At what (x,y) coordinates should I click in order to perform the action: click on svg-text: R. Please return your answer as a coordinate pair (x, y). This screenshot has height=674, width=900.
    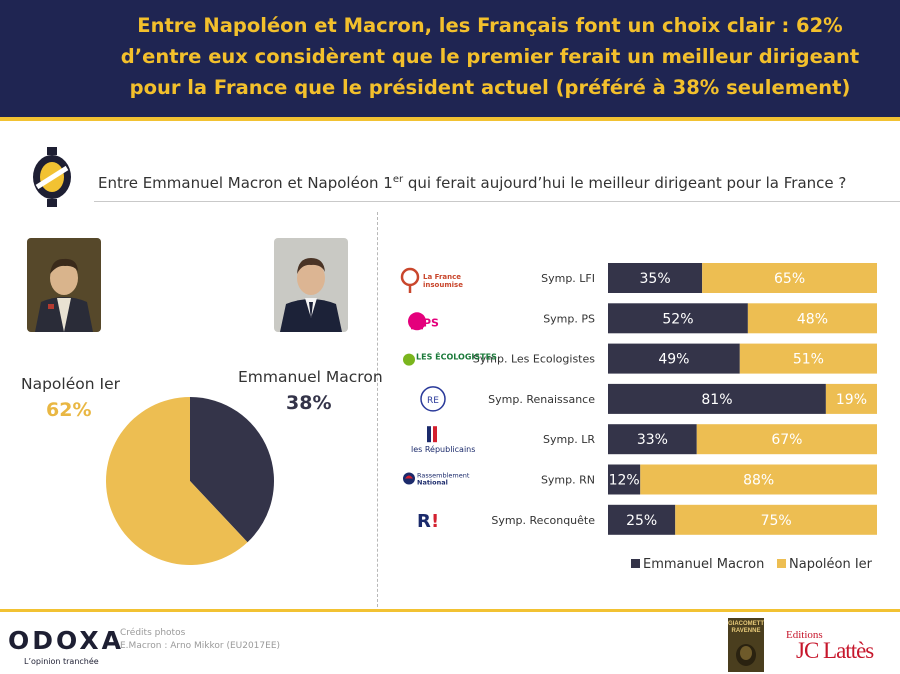
    Looking at the image, I should click on (424, 521).